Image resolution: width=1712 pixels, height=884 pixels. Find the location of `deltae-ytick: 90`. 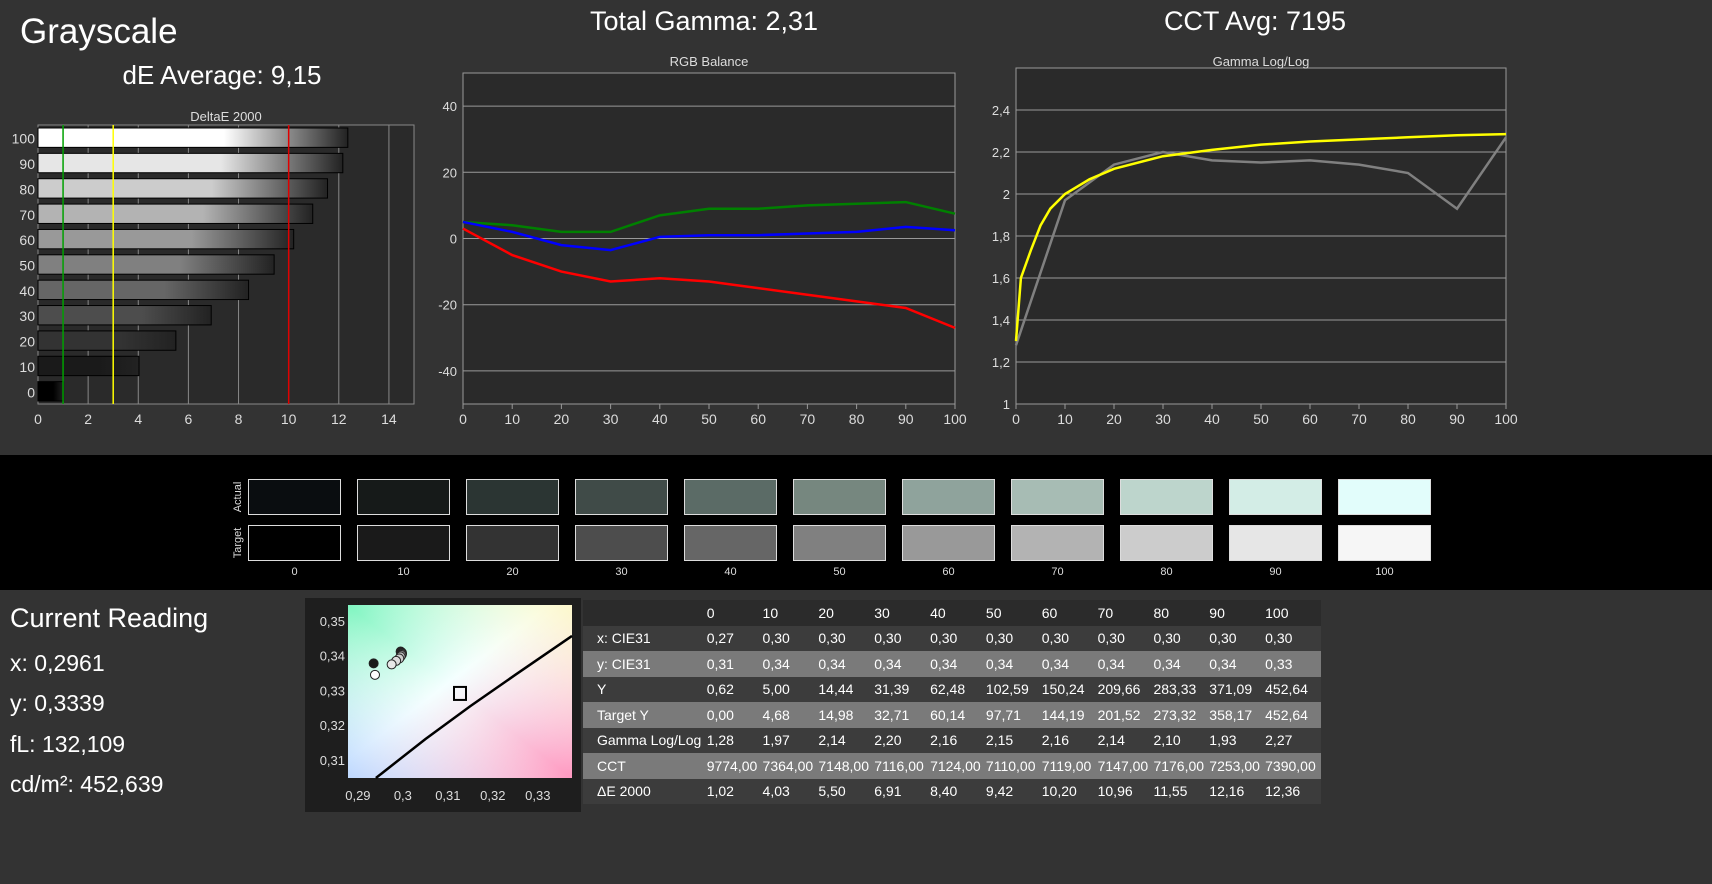

deltae-ytick: 90 is located at coordinates (27, 164).